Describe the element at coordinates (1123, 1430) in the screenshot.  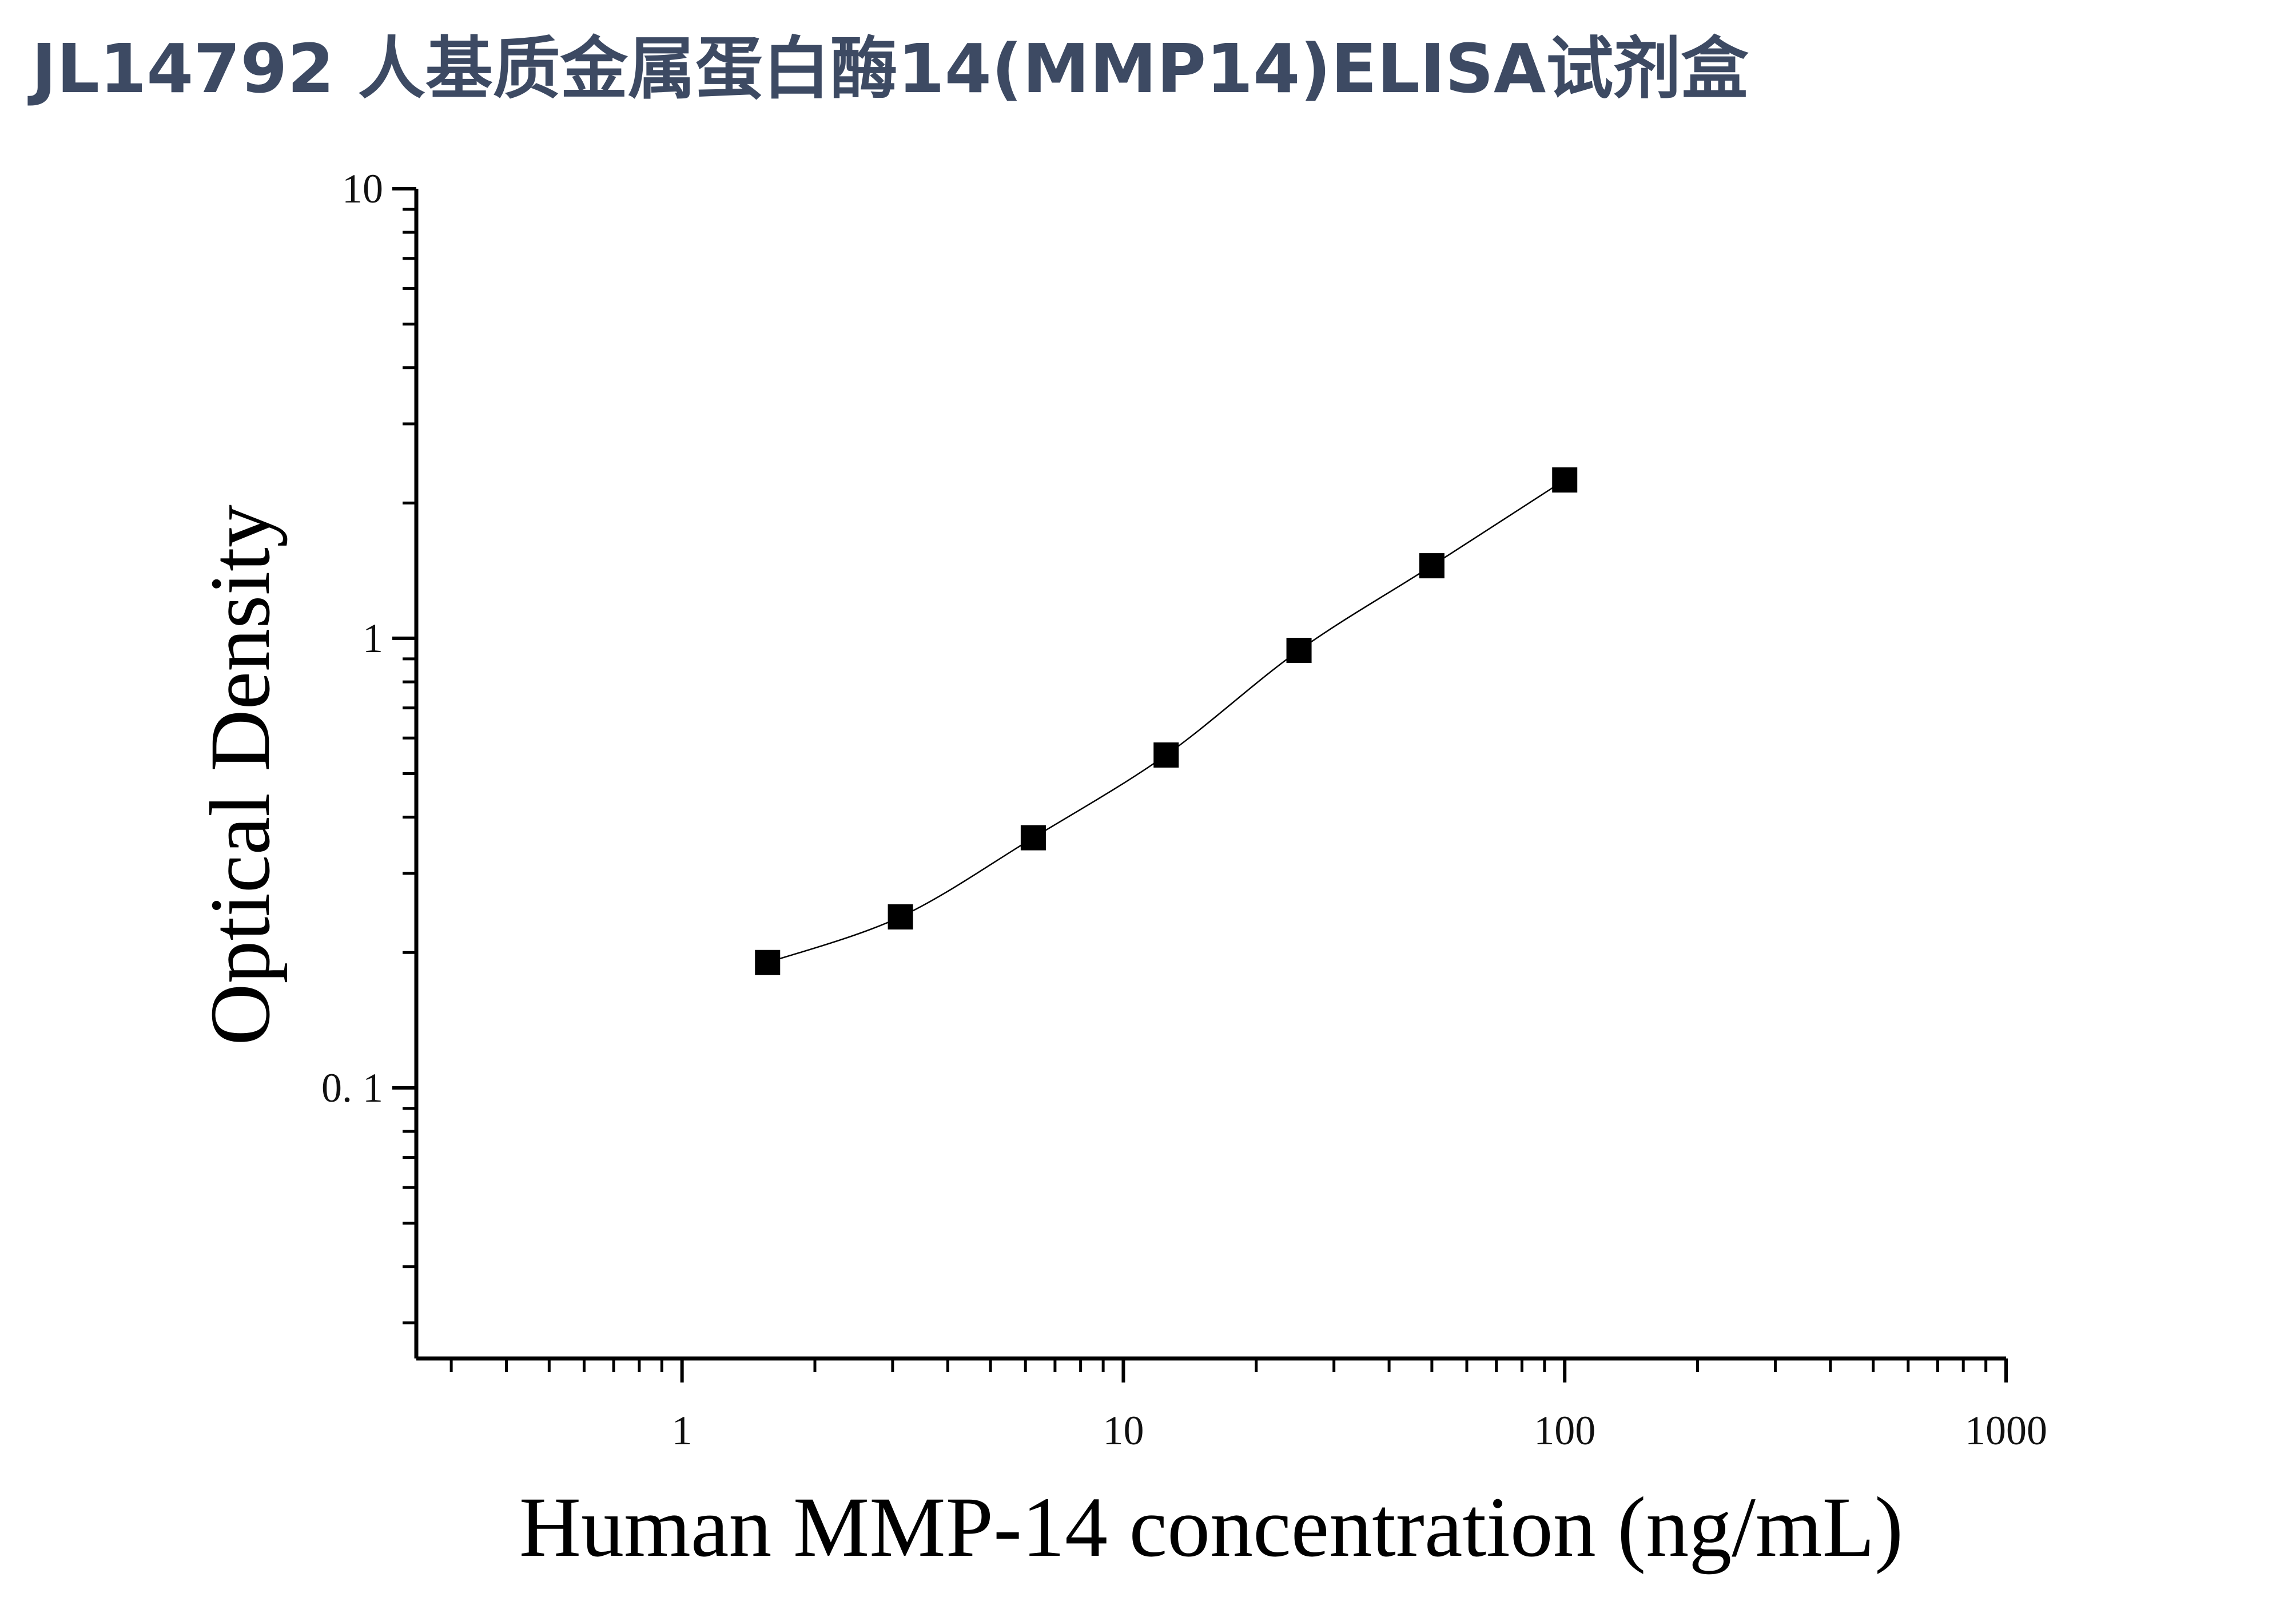
I see `x-tick-label: 10` at that location.